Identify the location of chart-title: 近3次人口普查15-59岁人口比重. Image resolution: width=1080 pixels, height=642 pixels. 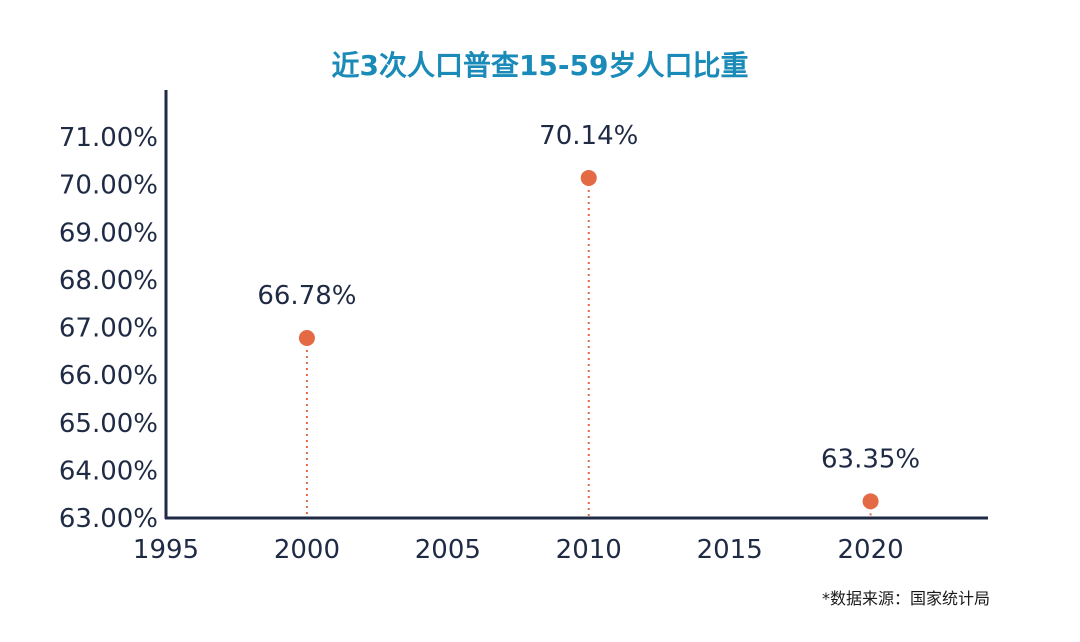
(540, 65).